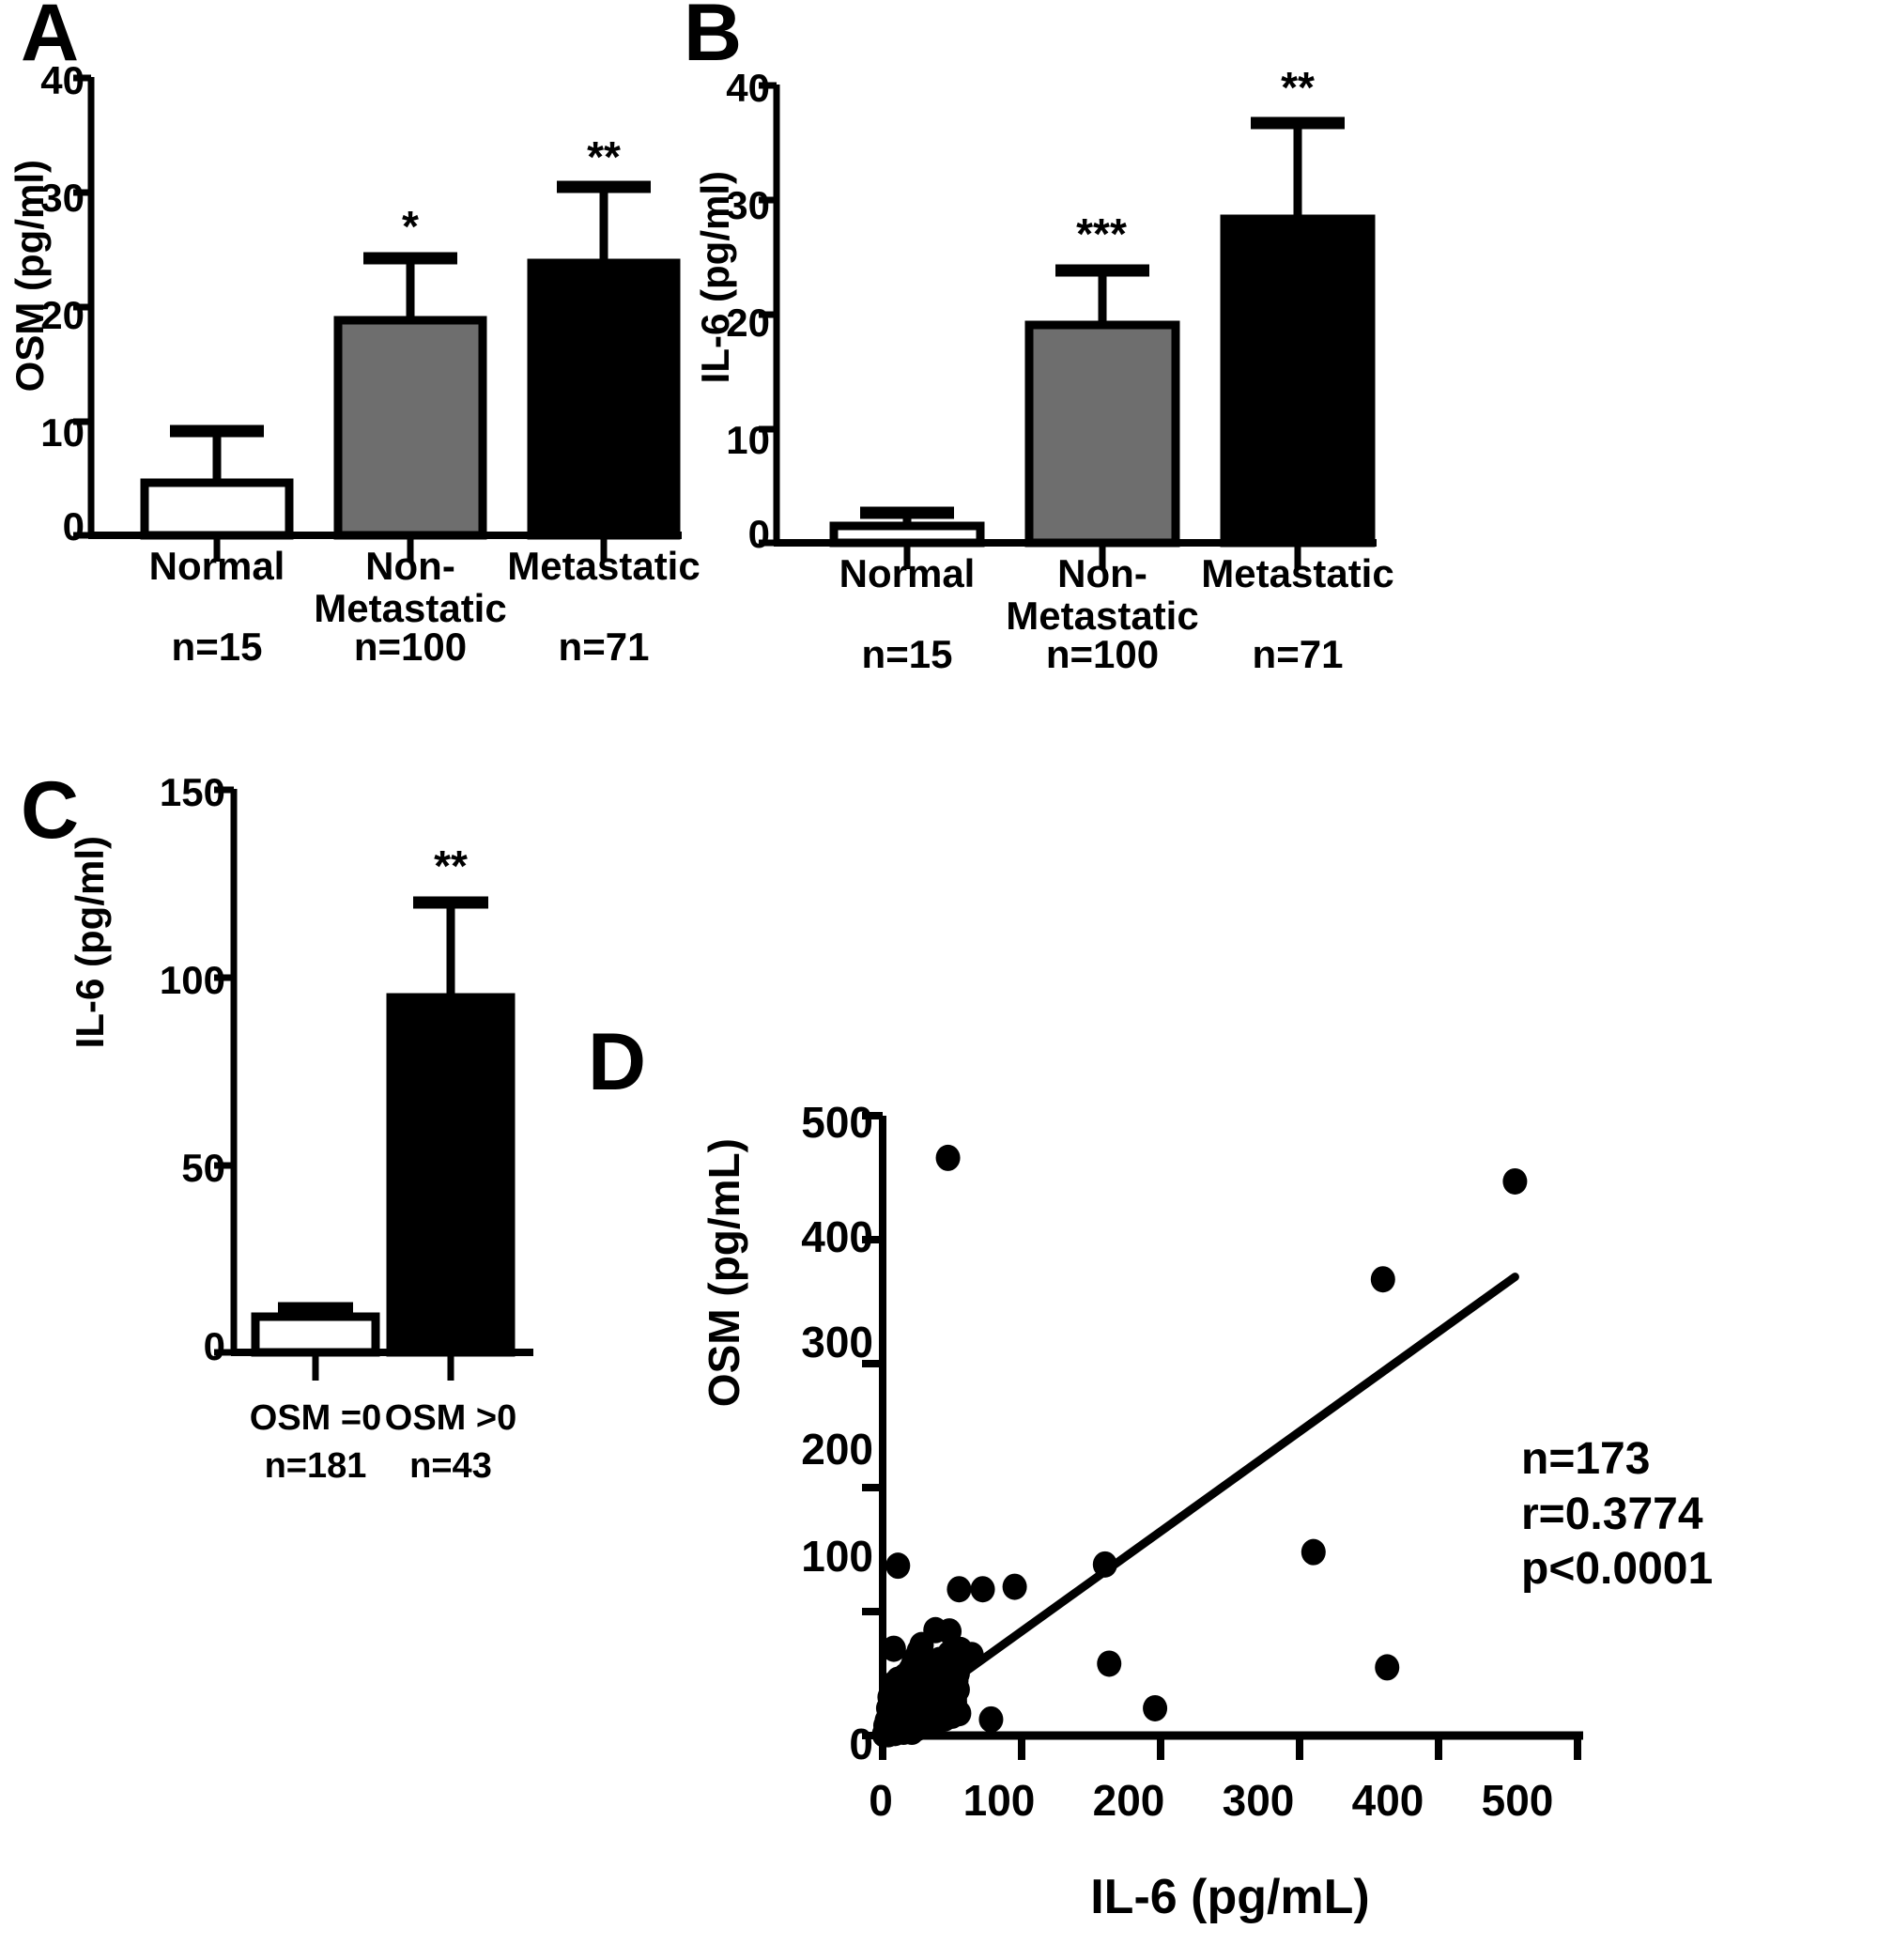 This screenshot has height=1960, width=1878. Describe the element at coordinates (50, 810) in the screenshot. I see `panel-c-letter: C` at that location.